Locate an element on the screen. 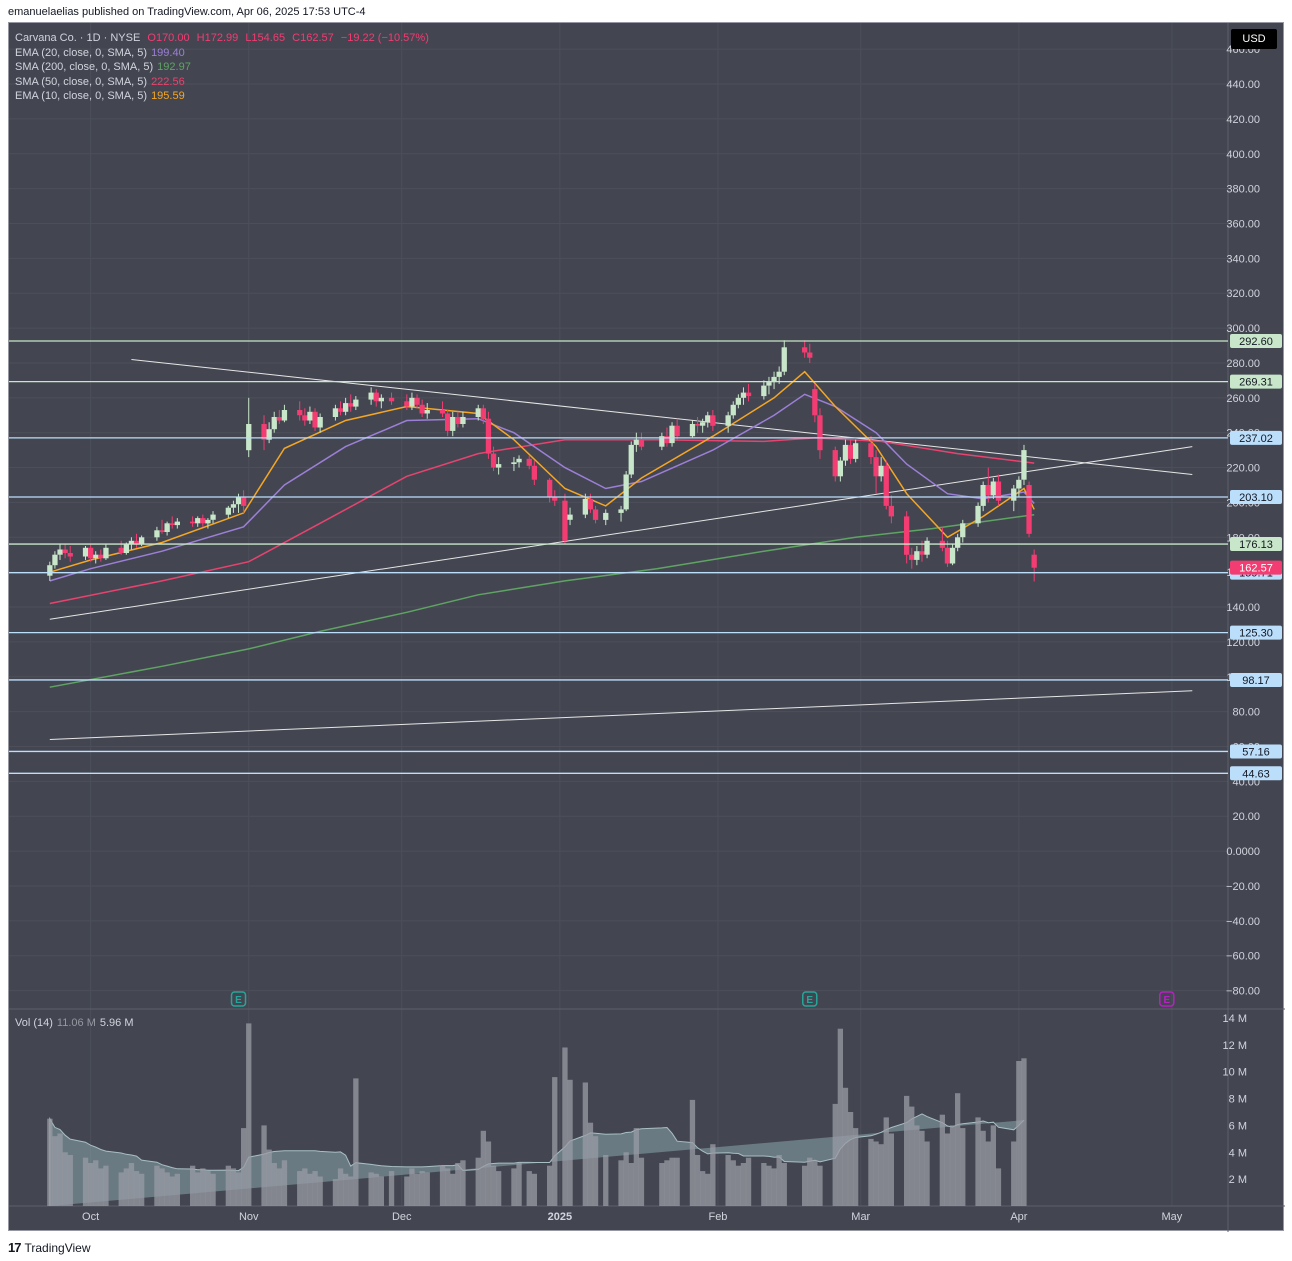 This screenshot has width=1292, height=1261. brand-name: TradingView is located at coordinates (57, 1247).